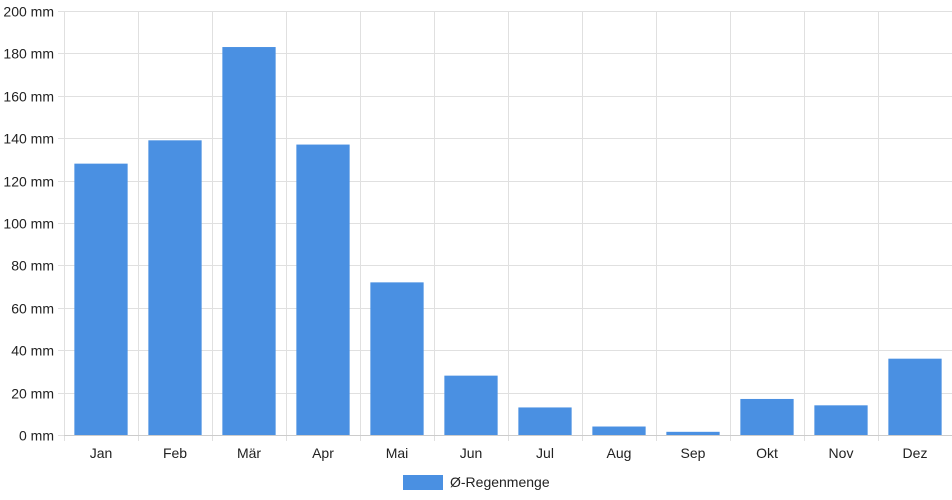 The height and width of the screenshot is (500, 952). I want to click on x-tick-label: Nov, so click(841, 453).